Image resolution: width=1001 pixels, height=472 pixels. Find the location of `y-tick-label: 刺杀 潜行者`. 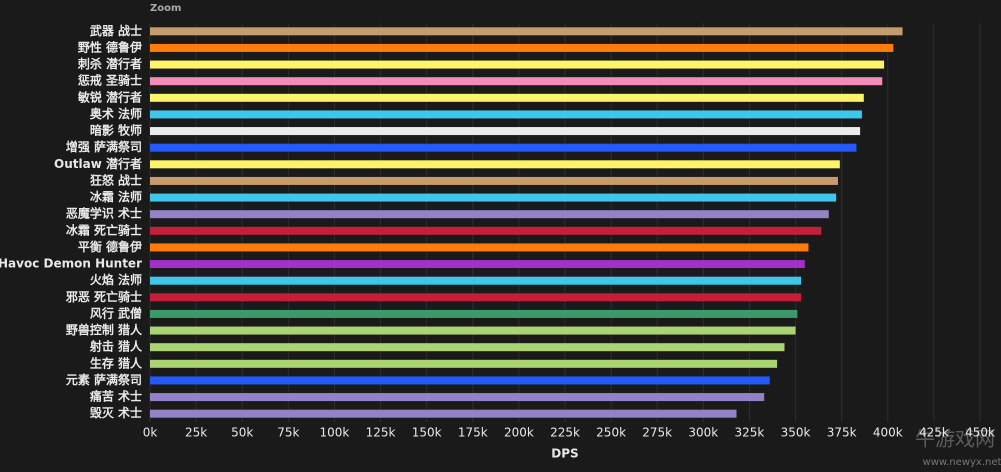

y-tick-label: 刺杀 潜行者 is located at coordinates (109, 63).